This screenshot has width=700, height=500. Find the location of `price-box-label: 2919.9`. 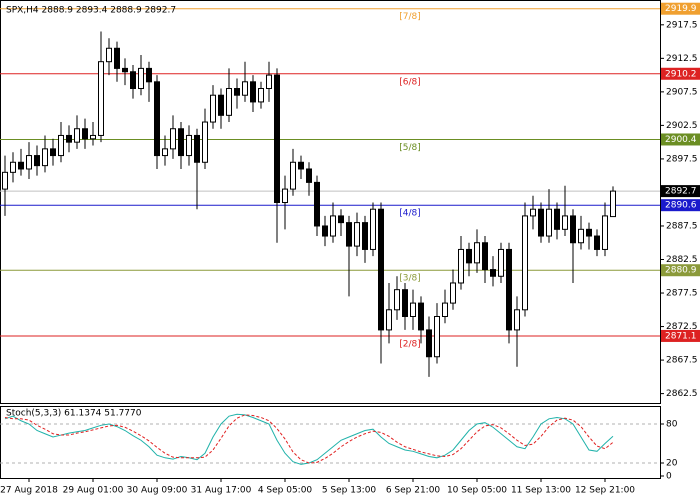

price-box-label: 2919.9 is located at coordinates (681, 9).